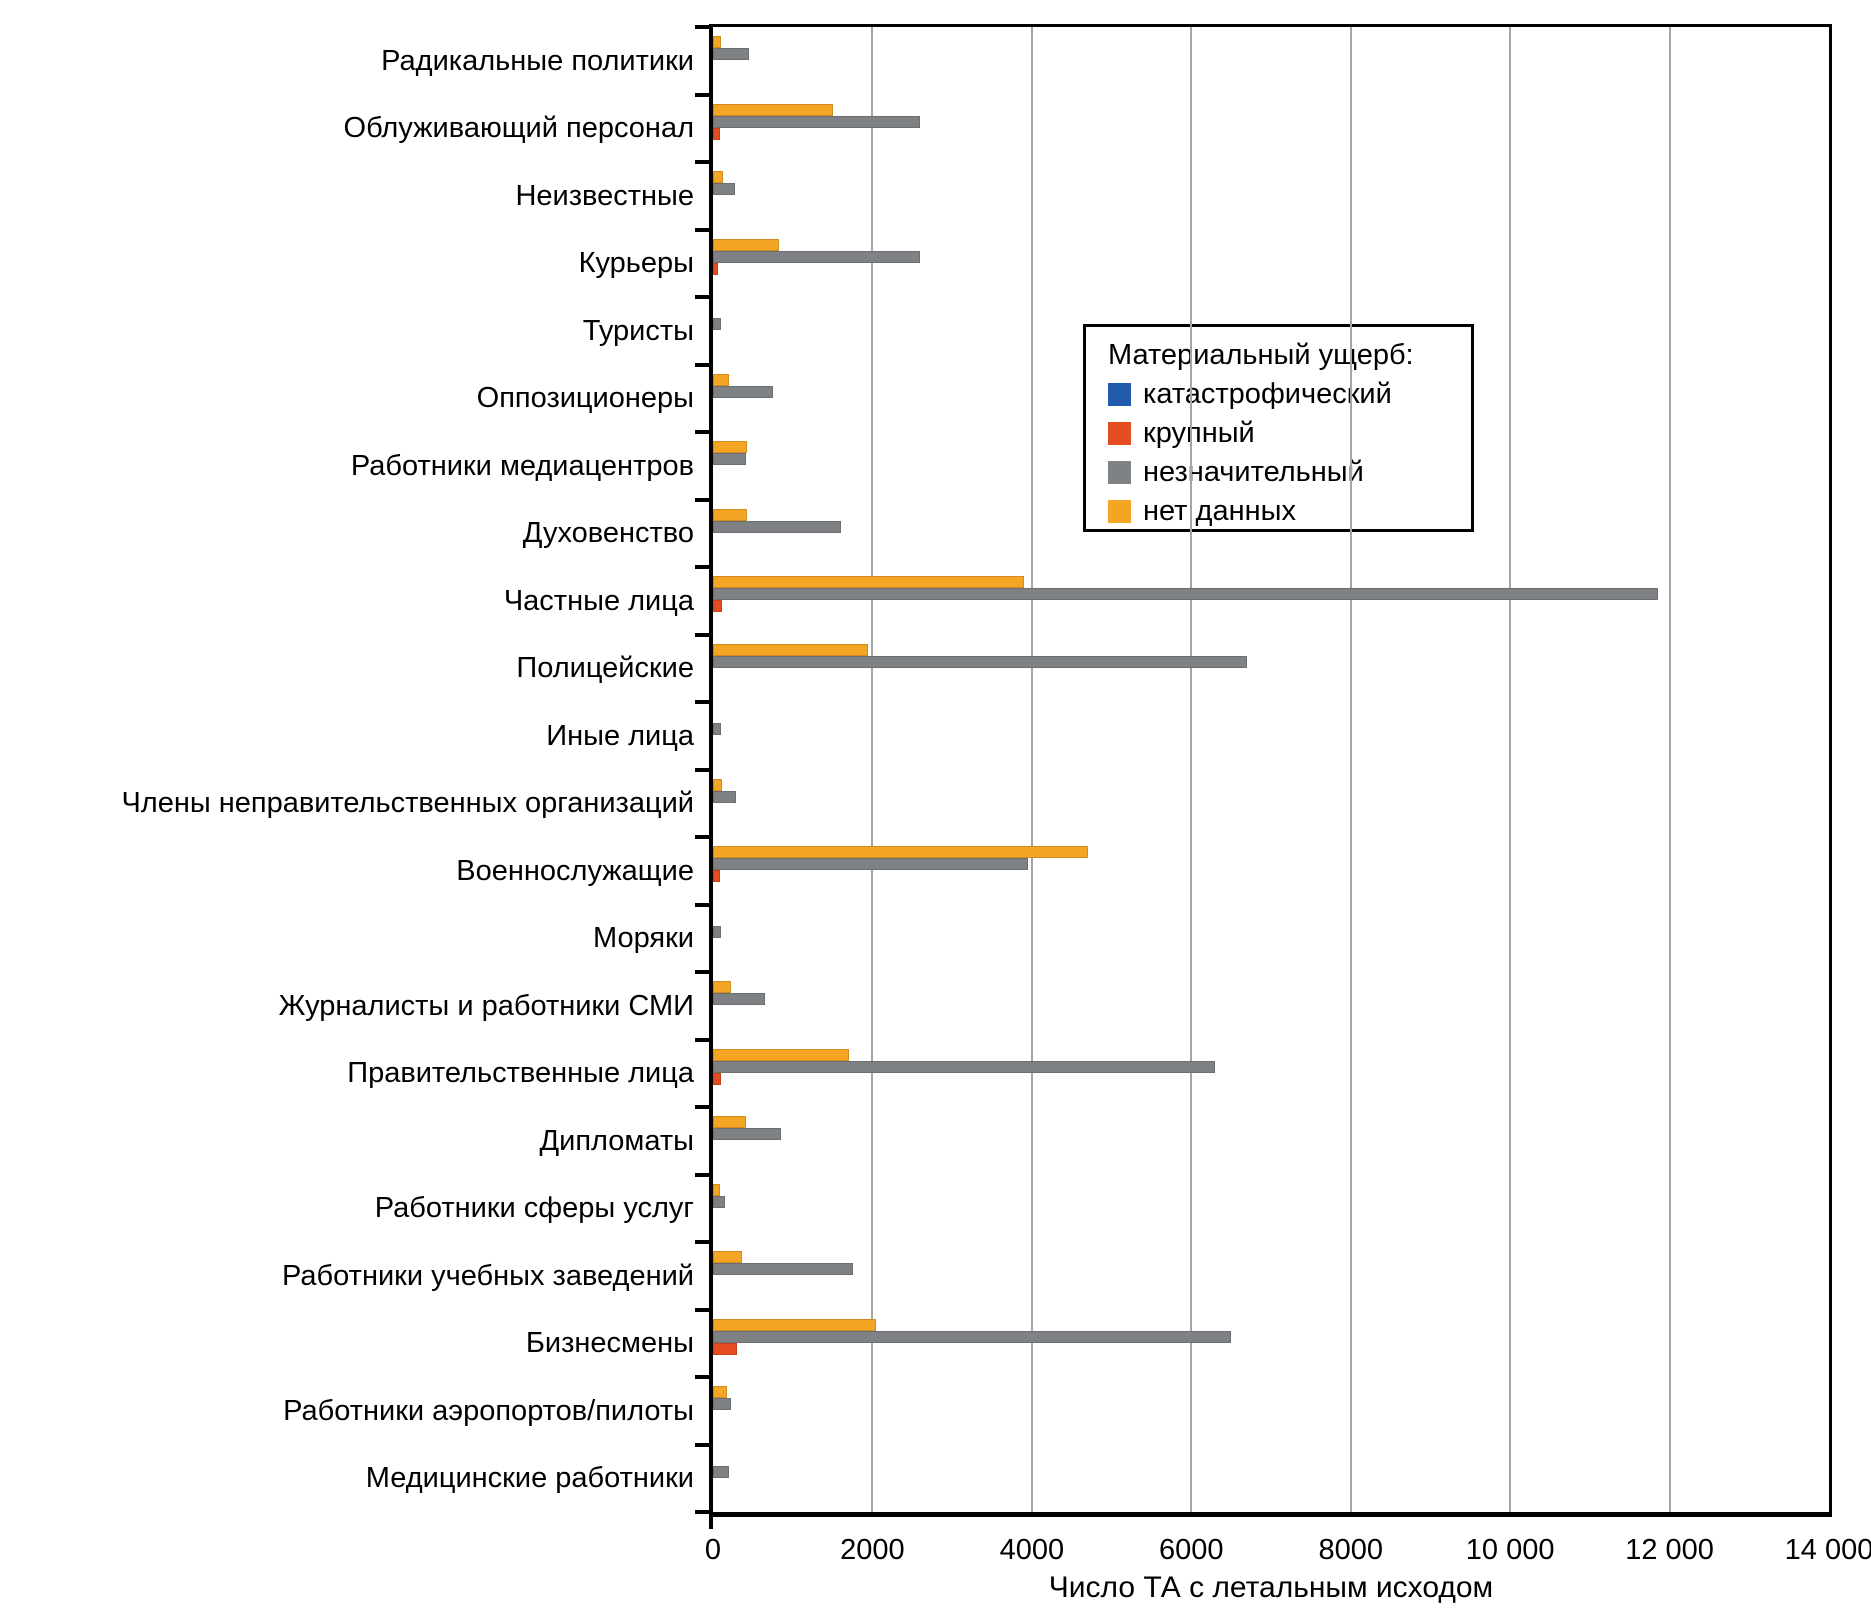 Image resolution: width=1871 pixels, height=1610 pixels. Describe the element at coordinates (1669, 1550) in the screenshot. I see `x-tick-label: 12 000` at that location.